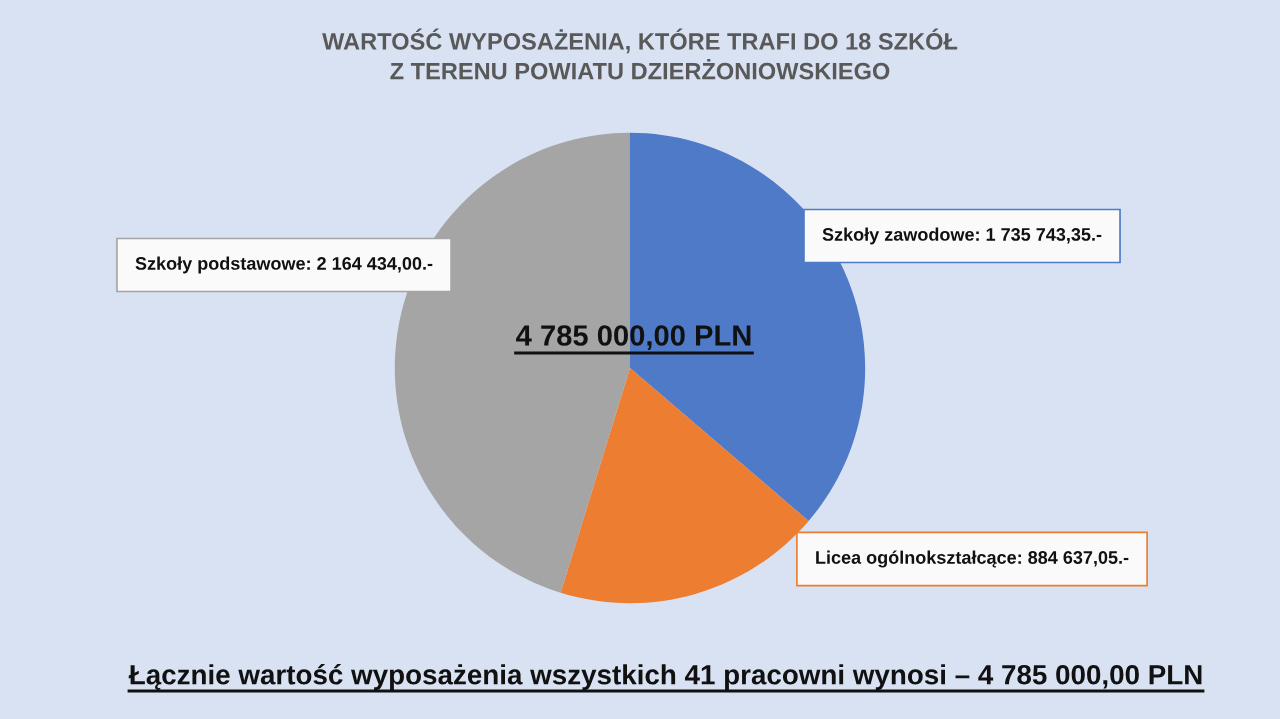  Describe the element at coordinates (665, 677) in the screenshot. I see `text: Łącznie wartość wyposażenia wszystkich 41 pracowni wynosi – 4 785 000,00 PLN` at that location.